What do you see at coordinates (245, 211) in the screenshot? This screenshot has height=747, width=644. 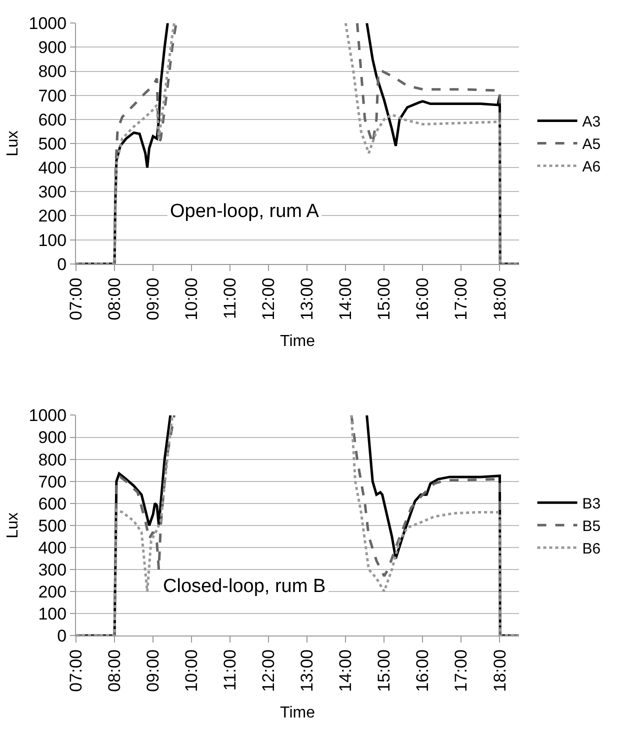 I see `annotation: Open-loop, rum A` at bounding box center [245, 211].